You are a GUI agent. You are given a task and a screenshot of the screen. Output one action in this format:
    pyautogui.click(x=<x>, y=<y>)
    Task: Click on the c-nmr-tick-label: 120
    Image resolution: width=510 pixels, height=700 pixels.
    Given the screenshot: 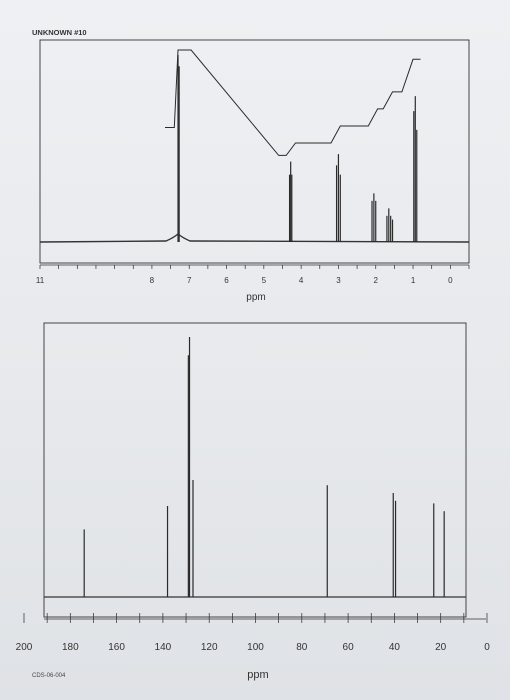 What is the action you would take?
    pyautogui.click(x=209, y=647)
    